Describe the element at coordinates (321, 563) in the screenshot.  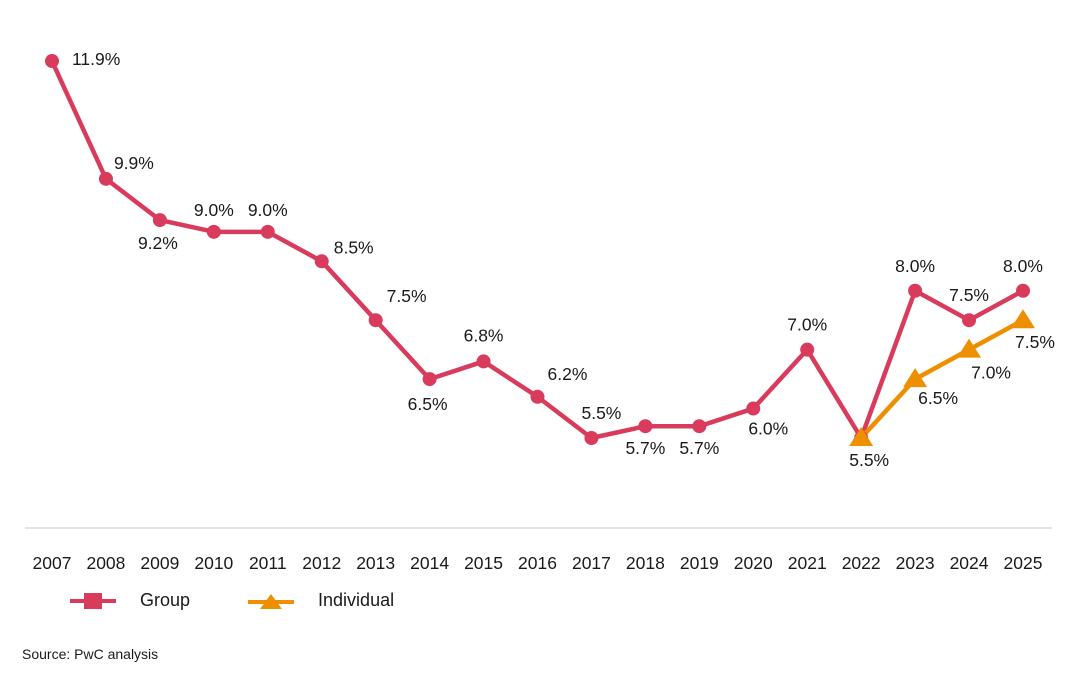
I see `x-tick-label: 2012` at that location.